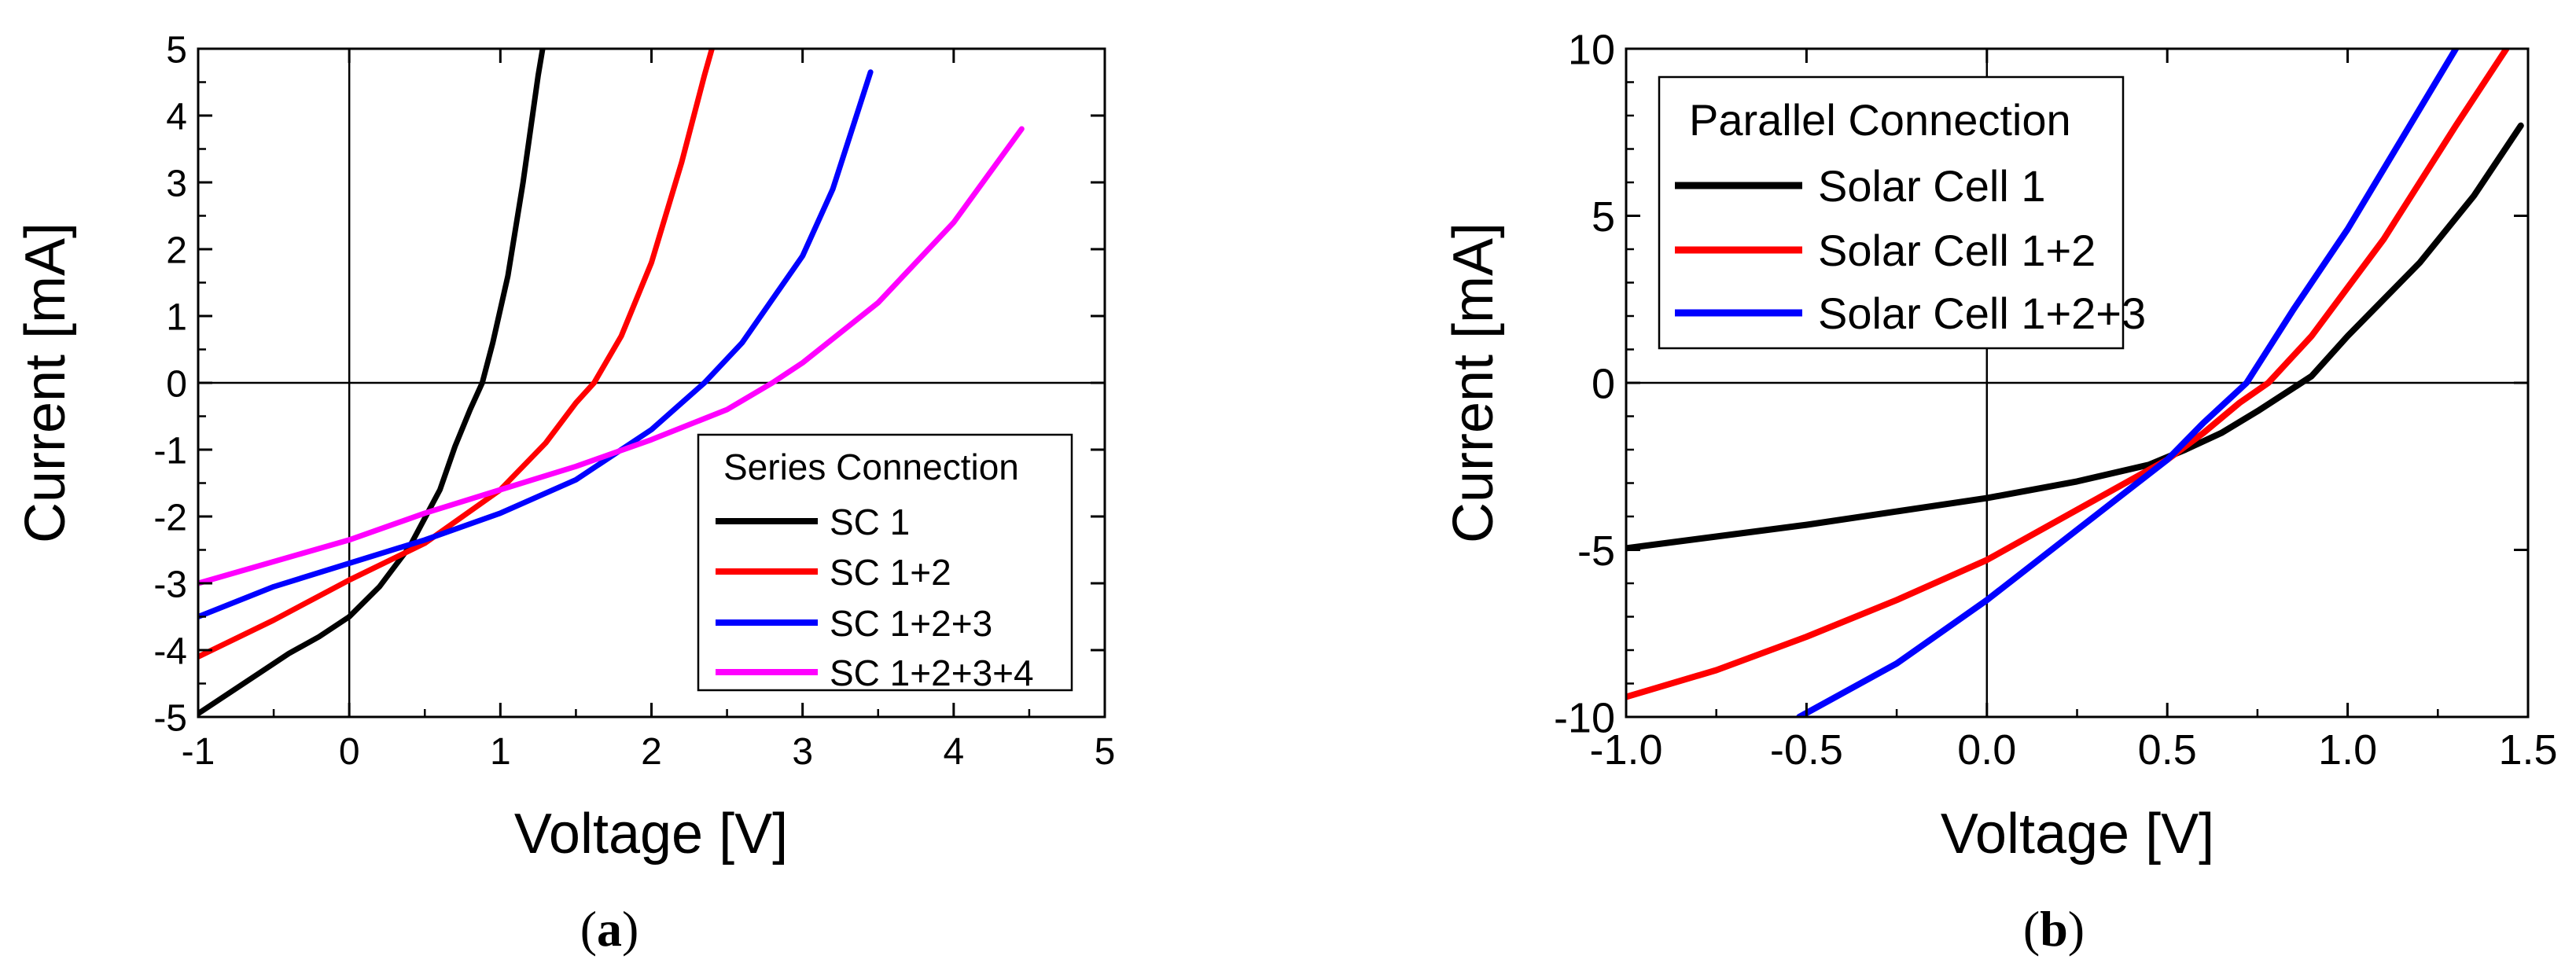 The height and width of the screenshot is (974, 2576). Describe the element at coordinates (1603, 217) in the screenshot. I see `chart-b-y-tick-label: 5` at that location.